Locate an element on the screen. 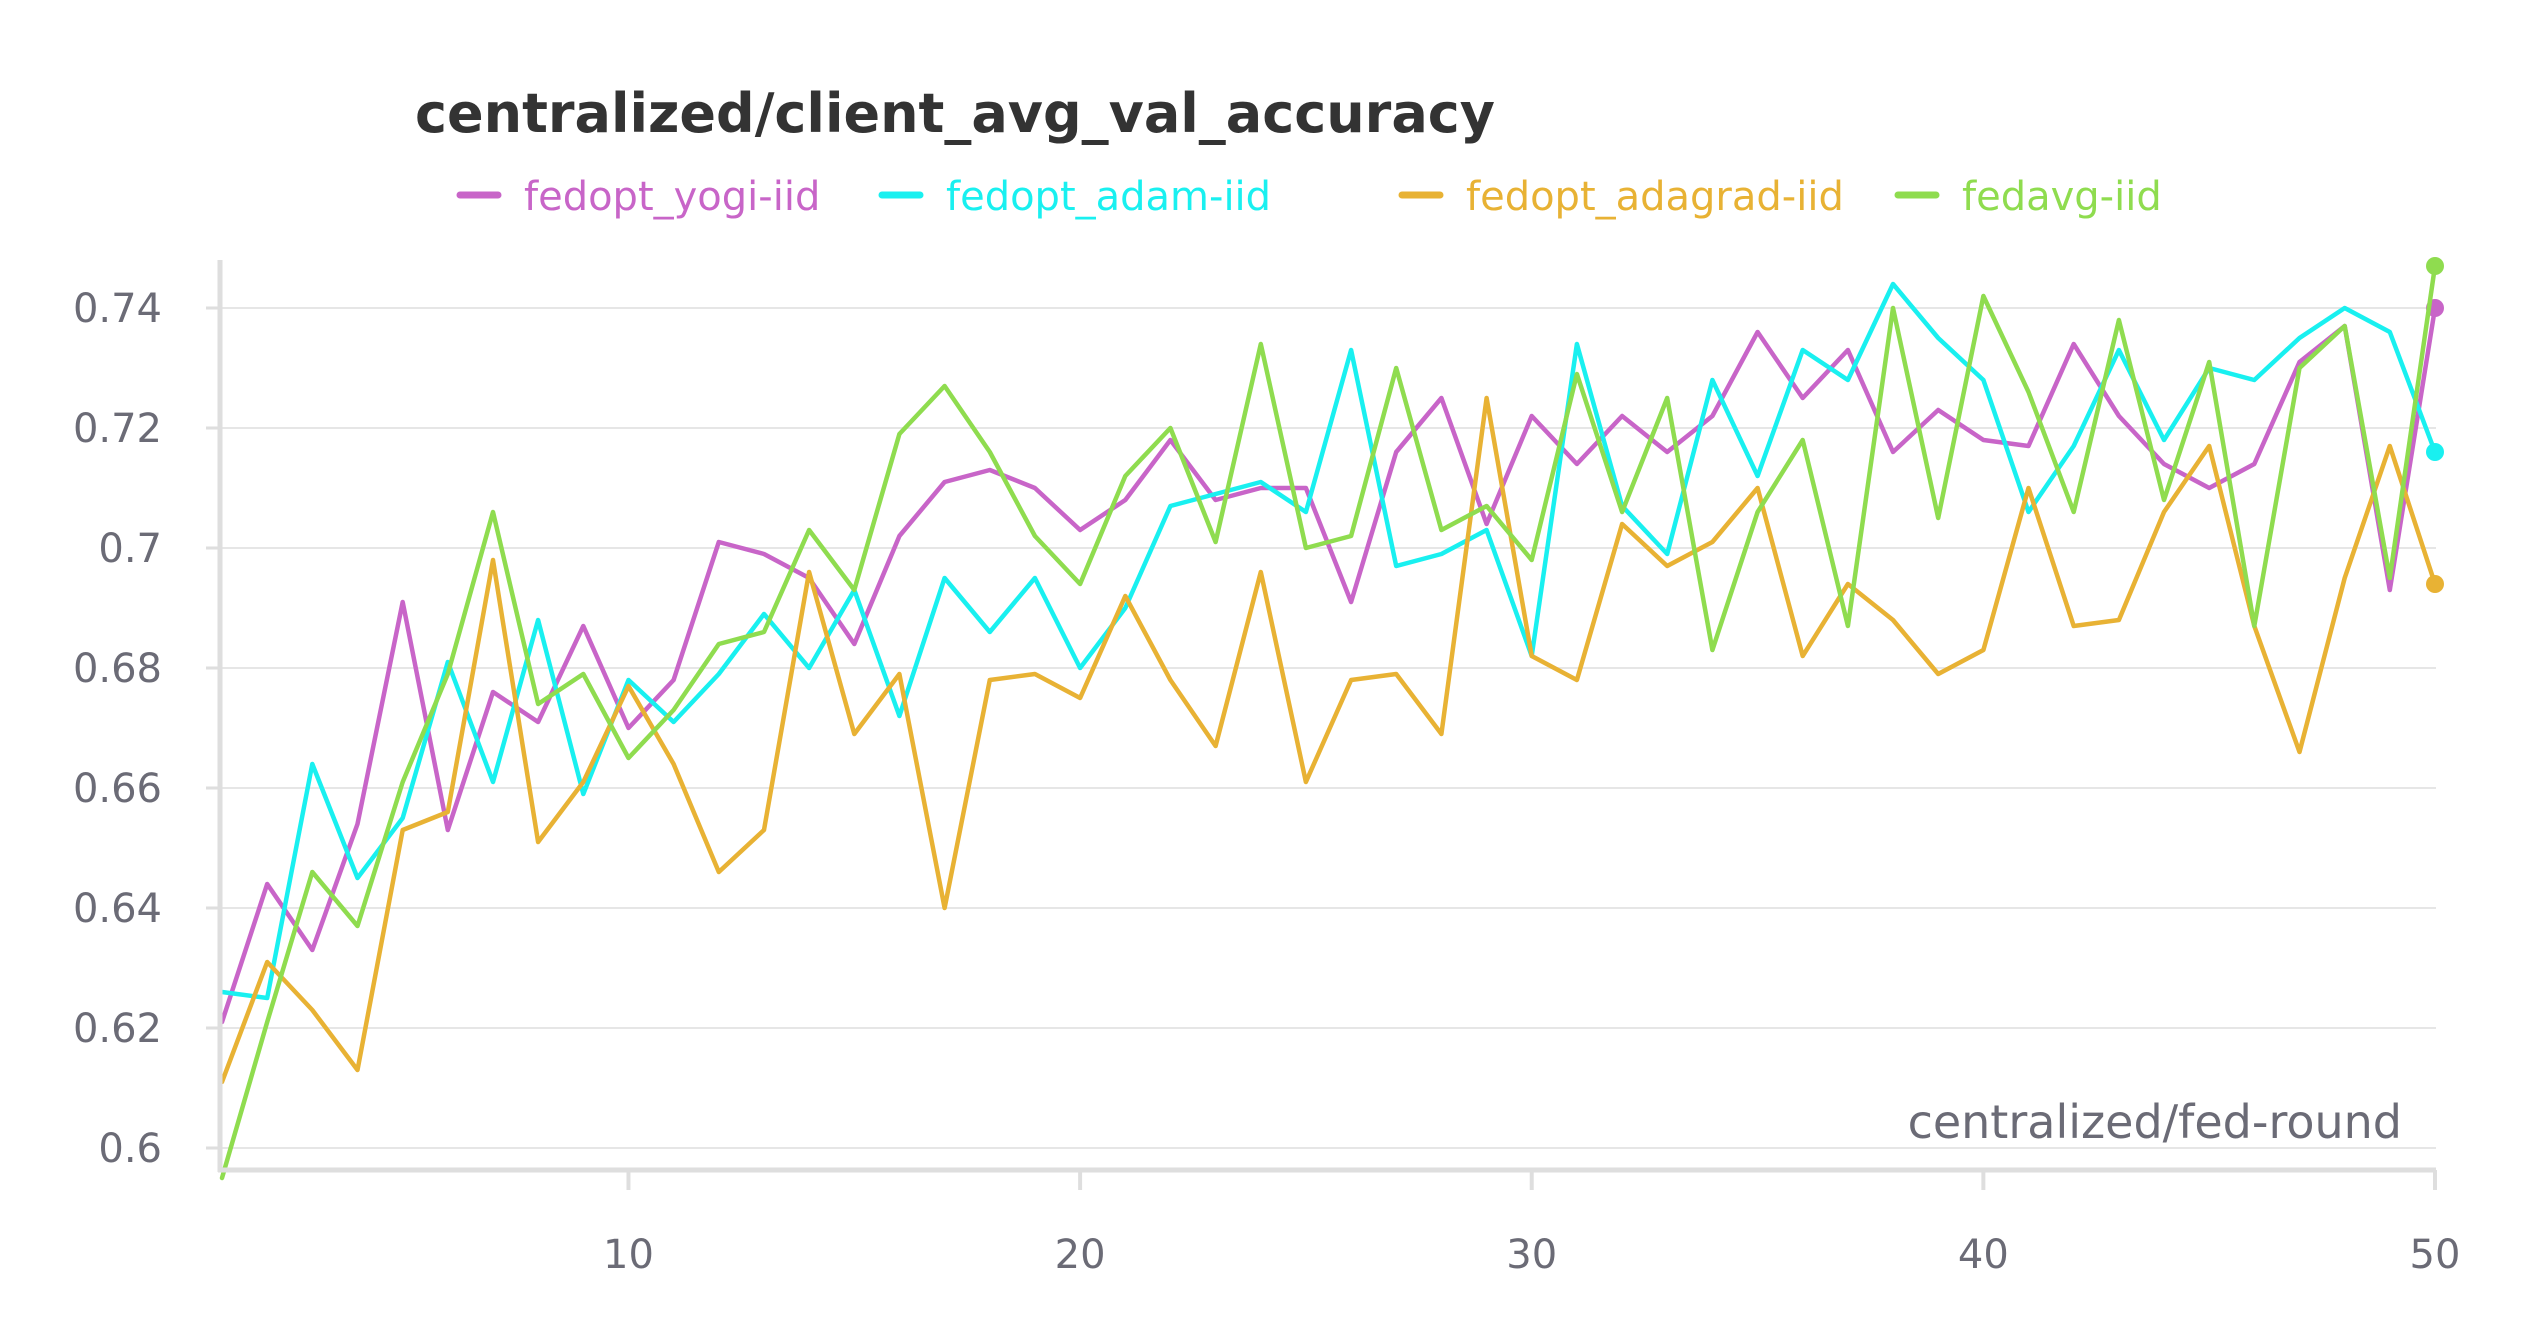 This screenshot has height=1328, width=2528. x-axis-ticks: 10 20 30 40 50 is located at coordinates (1531, 1224).